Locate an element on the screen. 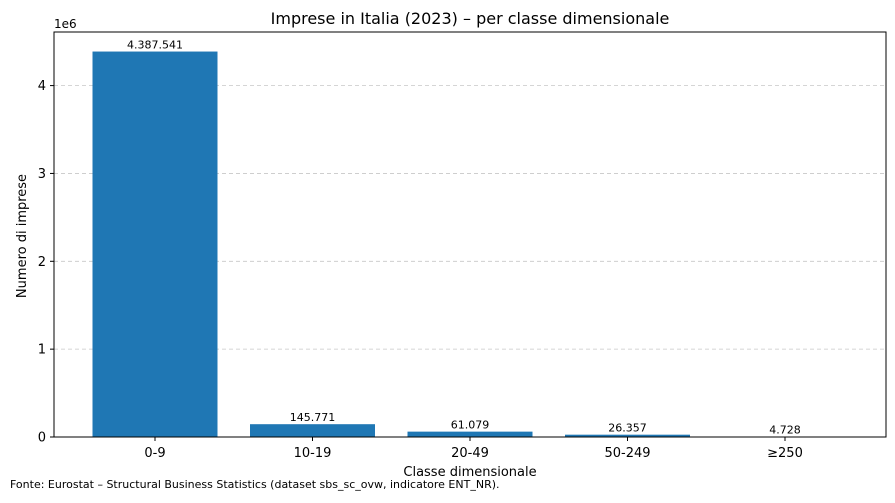 The image size is (895, 503). y-axis-label: Numero di imprese is located at coordinates (22, 236).